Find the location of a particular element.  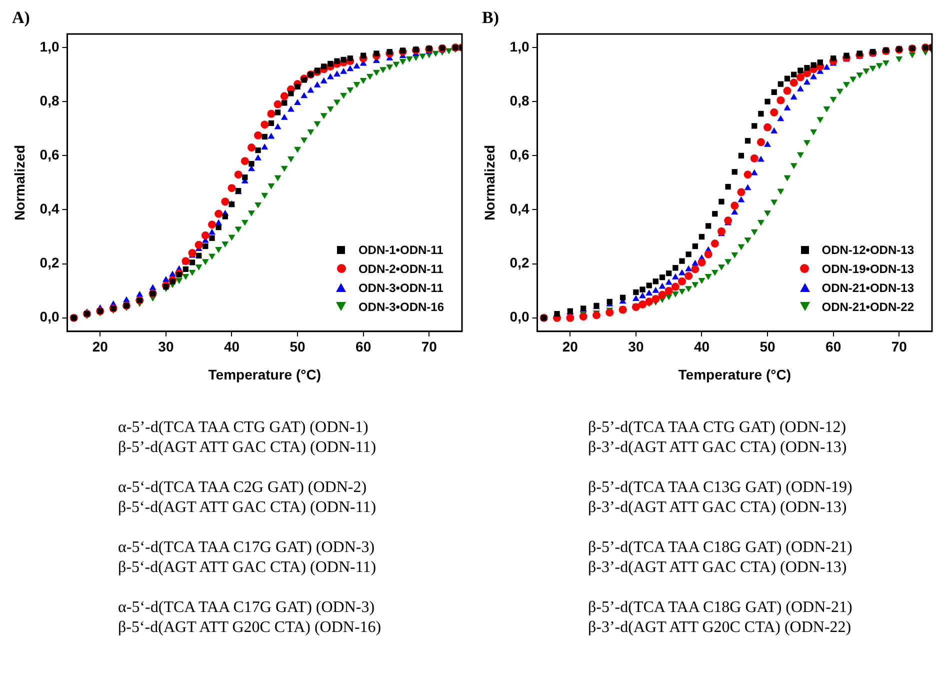

text: β-5’-d(TCA TAA C13G GAT) (ODN-19) is located at coordinates (721, 488).